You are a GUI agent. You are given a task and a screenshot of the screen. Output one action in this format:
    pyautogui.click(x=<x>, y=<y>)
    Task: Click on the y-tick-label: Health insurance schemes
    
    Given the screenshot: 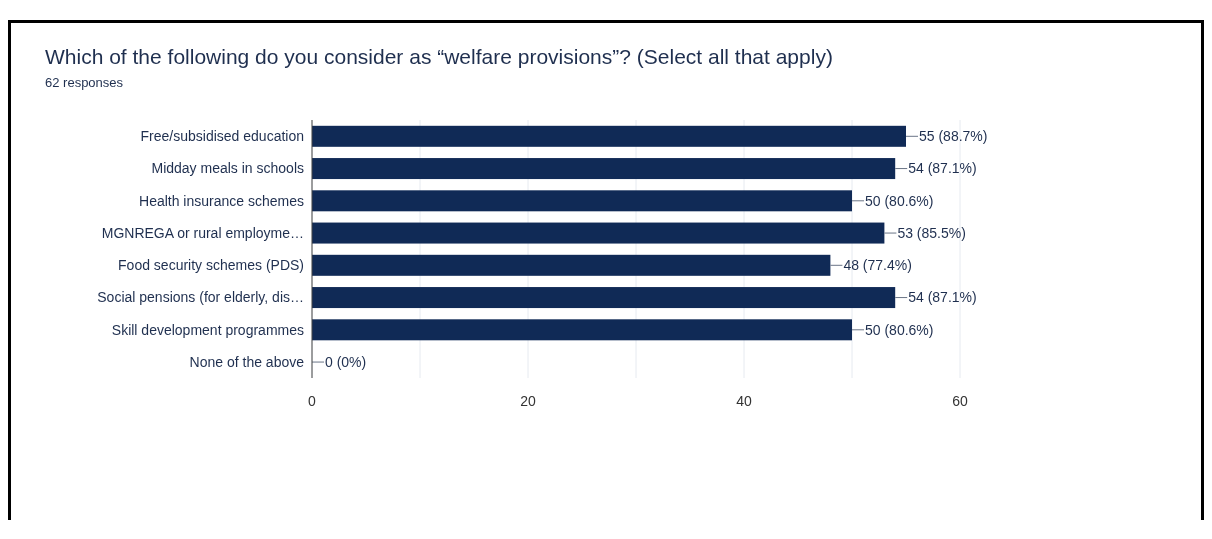 What is the action you would take?
    pyautogui.click(x=221, y=200)
    